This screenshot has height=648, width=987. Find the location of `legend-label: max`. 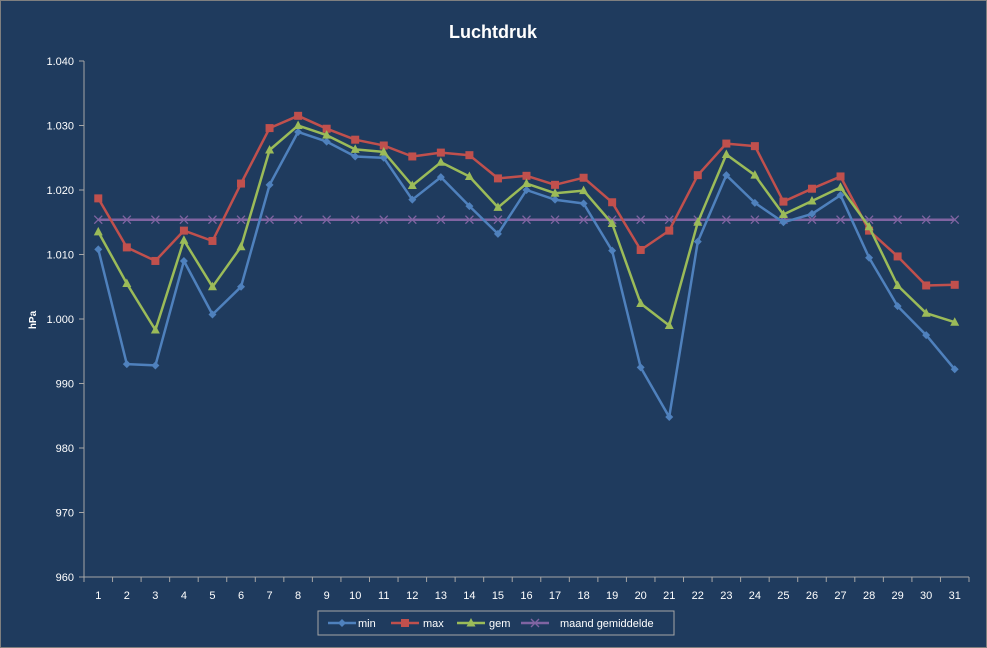

legend-label: max is located at coordinates (433, 624).